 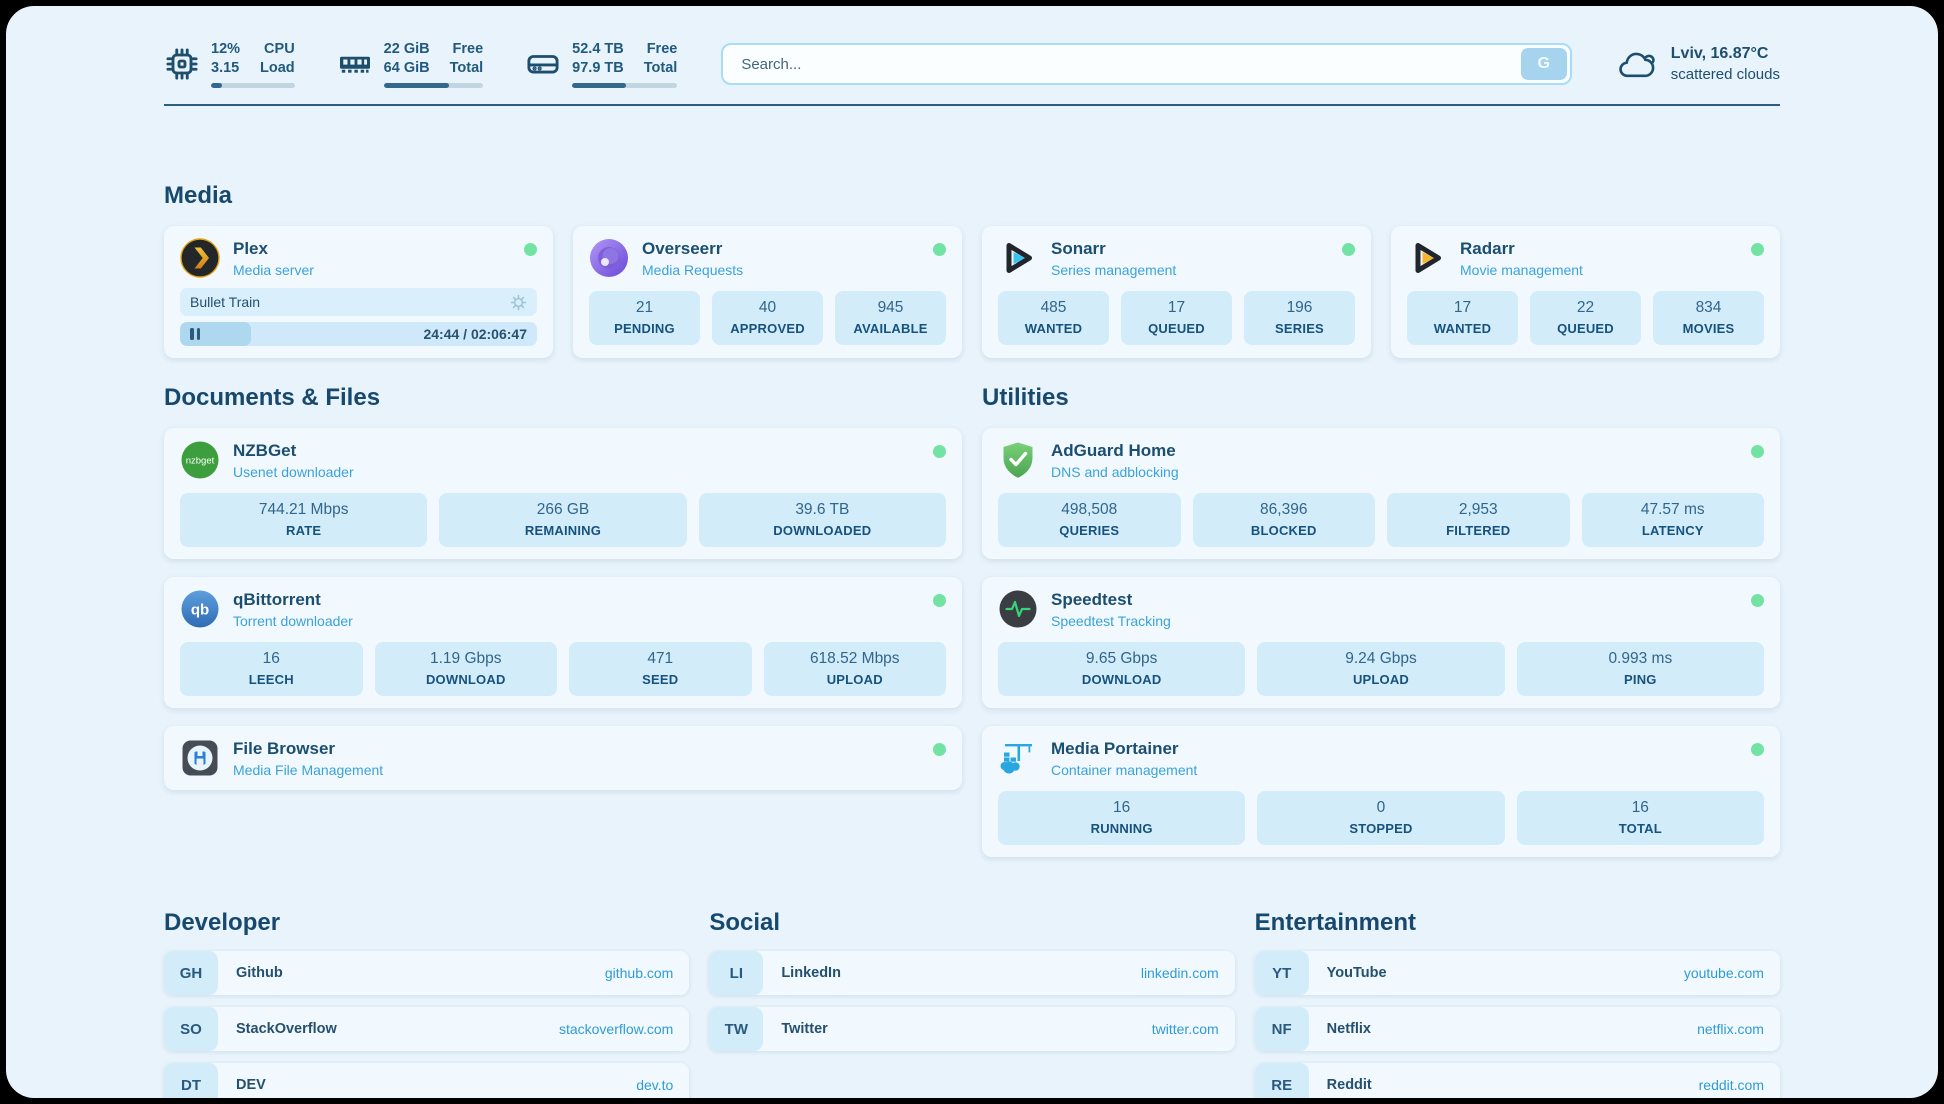 I want to click on service-title: Speedtest, so click(x=1092, y=599).